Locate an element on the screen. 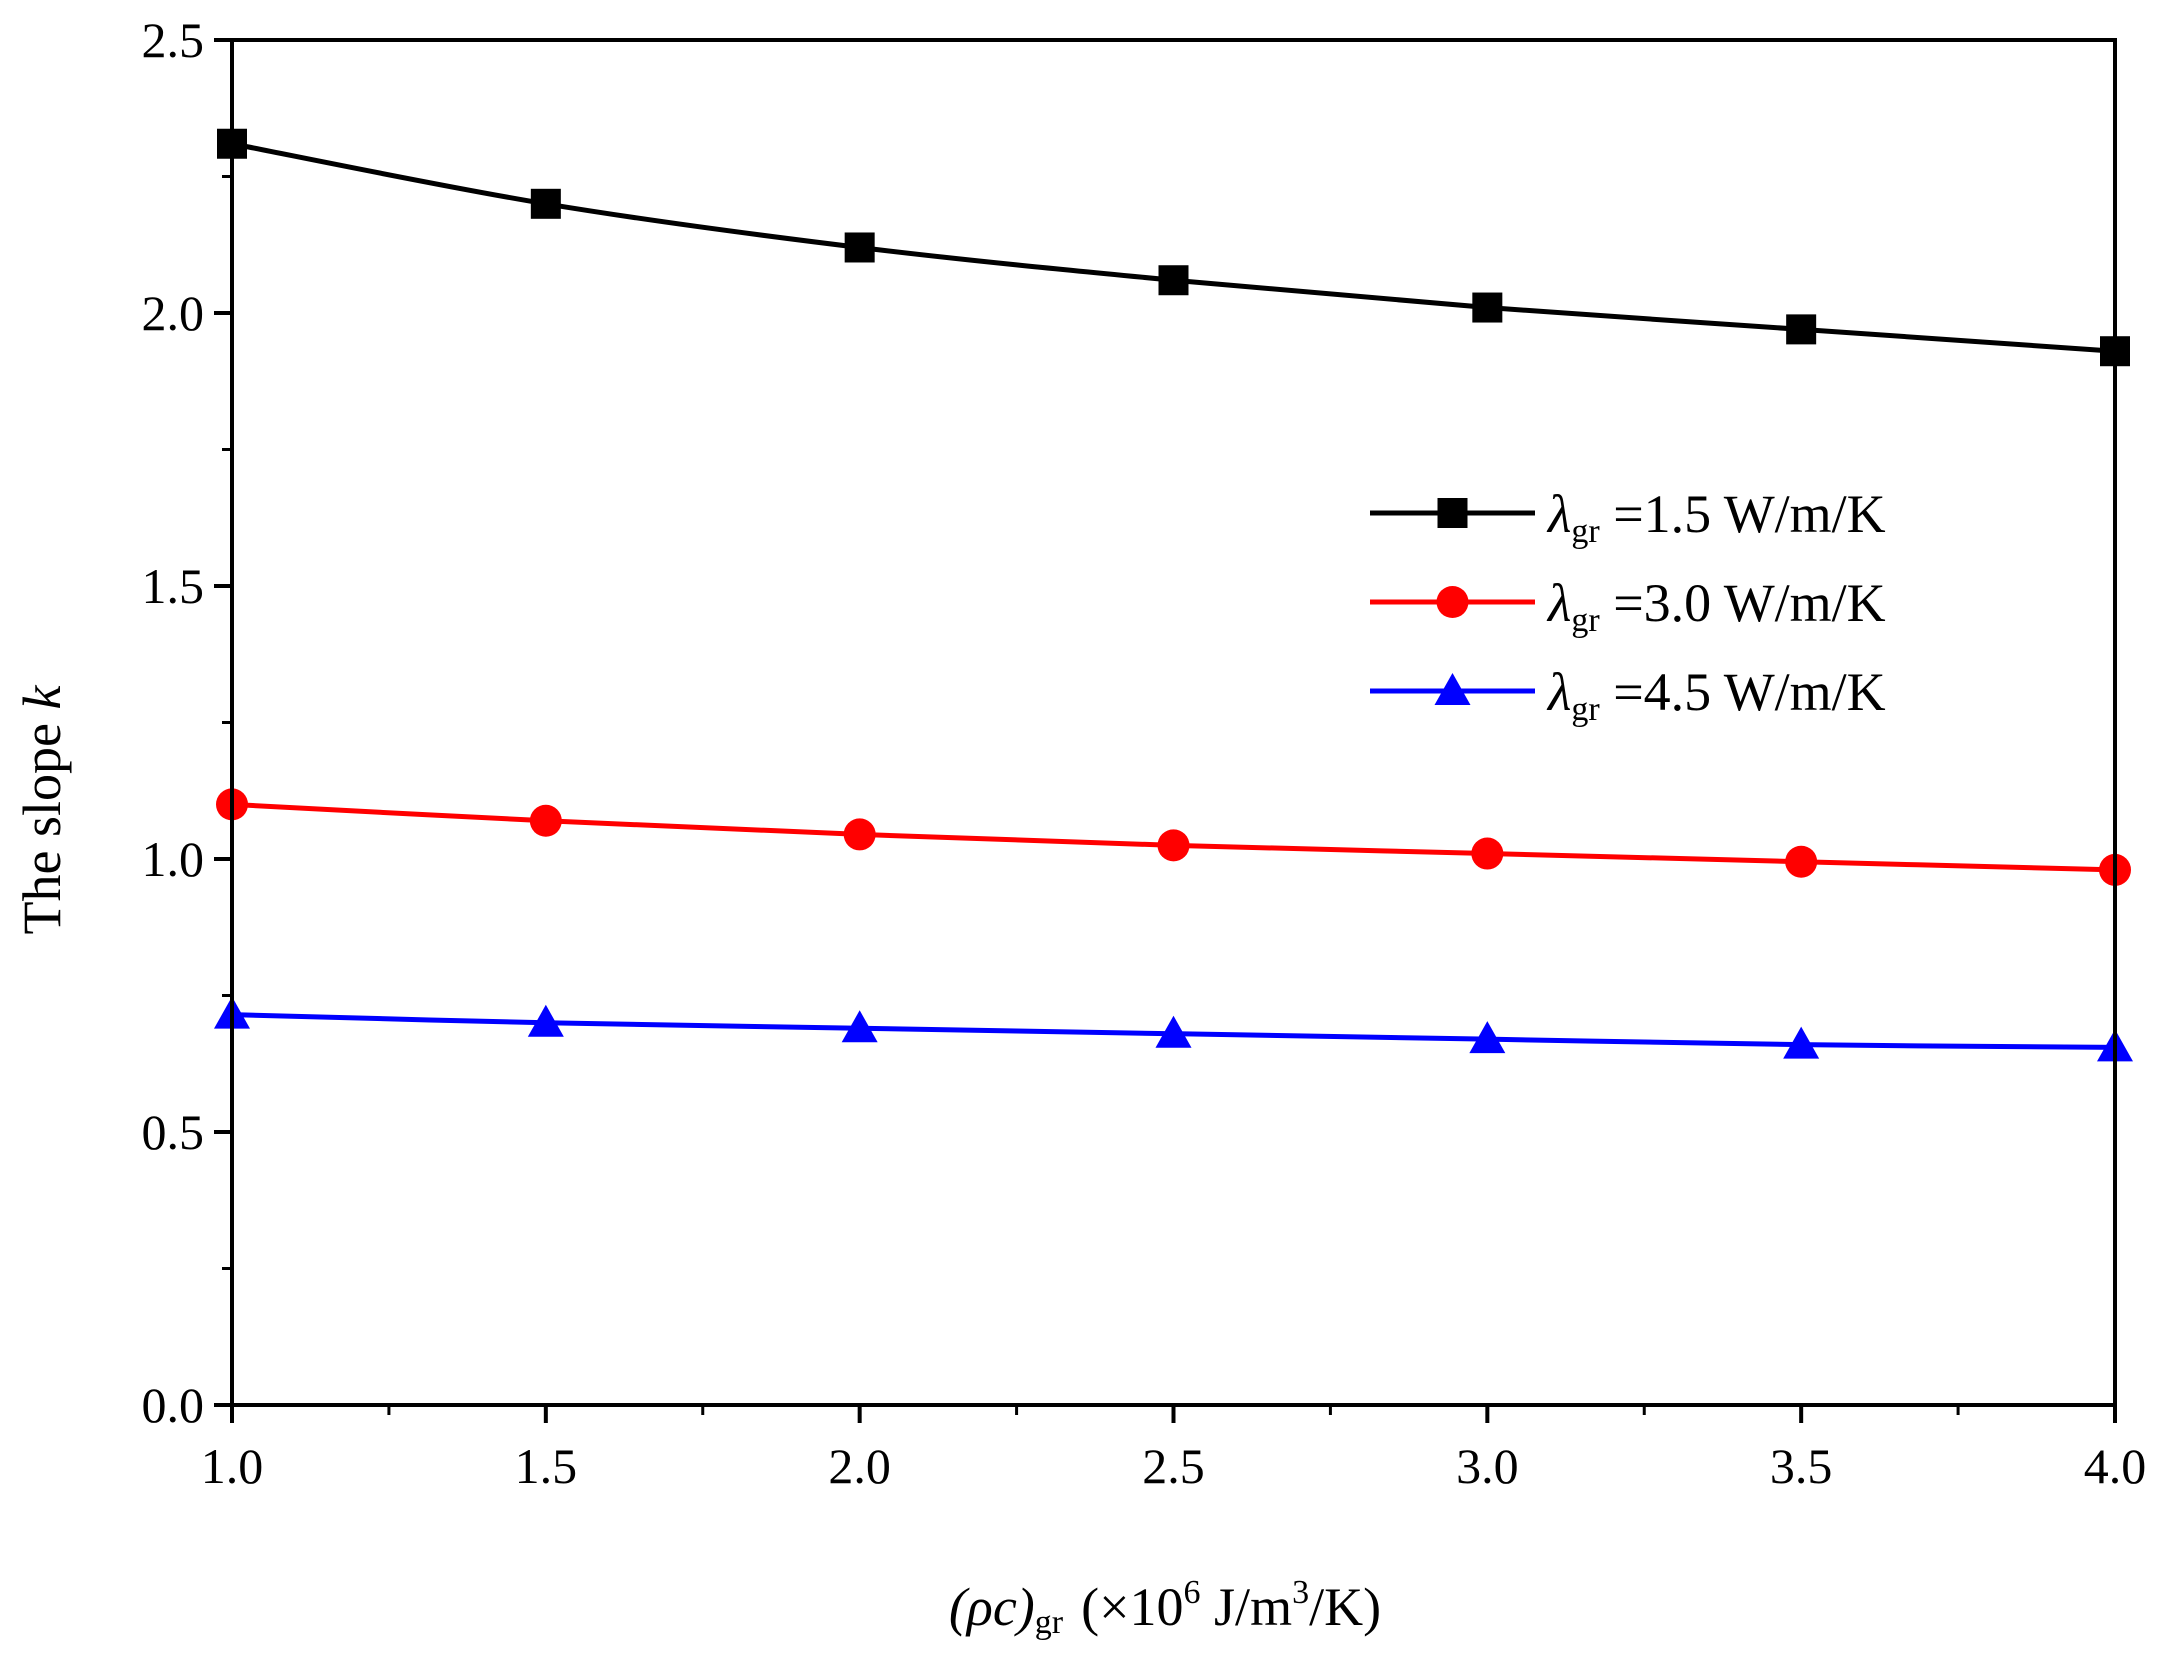 The height and width of the screenshot is (1656, 2157). y-tick-label: 0.0 is located at coordinates (173, 1405).